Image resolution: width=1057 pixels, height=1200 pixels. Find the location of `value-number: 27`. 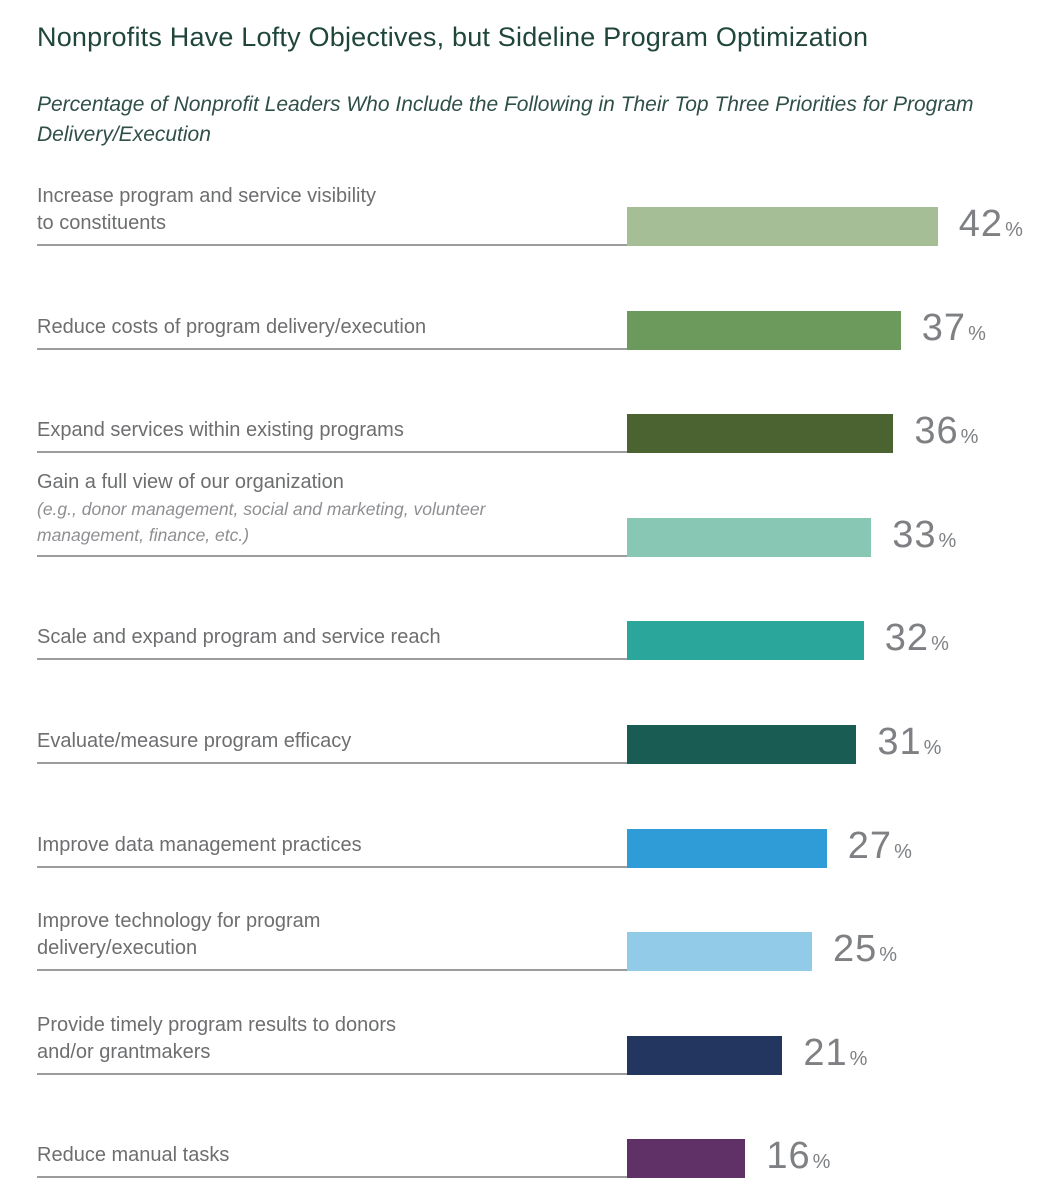

value-number: 27 is located at coordinates (870, 845).